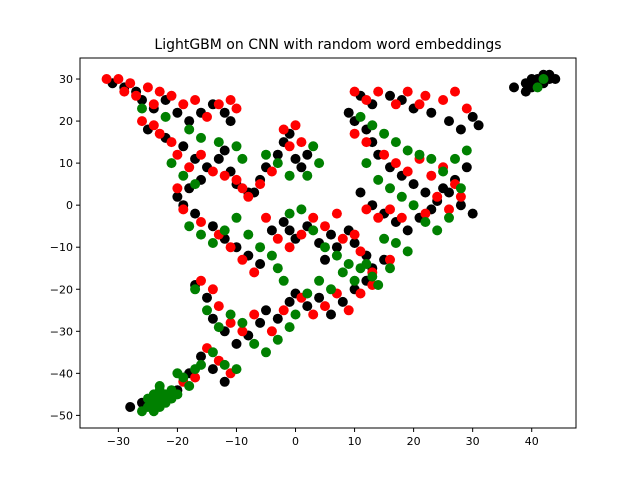 This screenshot has width=640, height=480. What do you see at coordinates (66, 163) in the screenshot?
I see `y-tick-label: 10` at bounding box center [66, 163].